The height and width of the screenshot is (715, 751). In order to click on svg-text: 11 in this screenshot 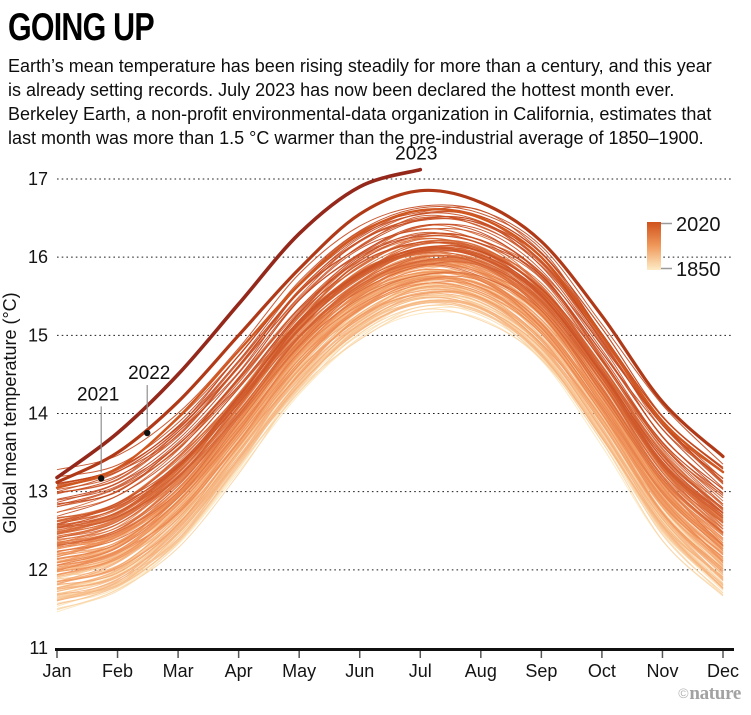, I will do `click(38, 648)`.